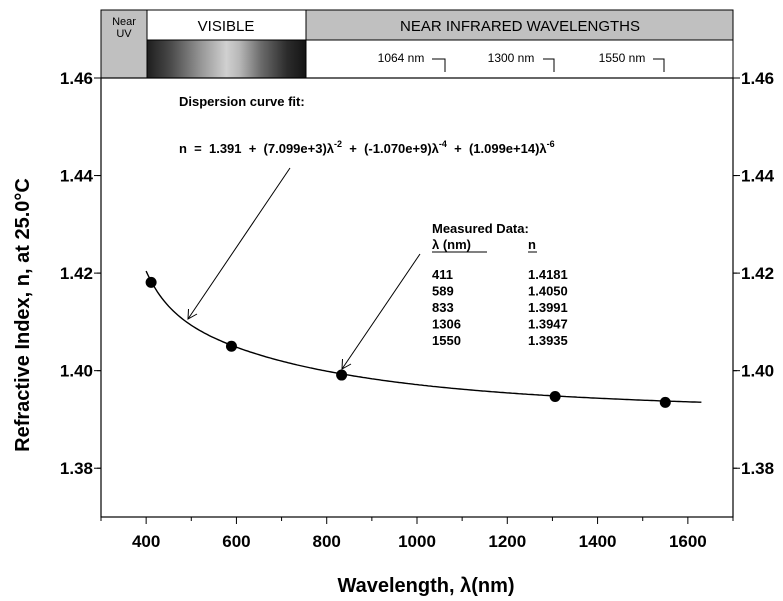 The image size is (783, 601). Describe the element at coordinates (446, 340) in the screenshot. I see `table-cell-lambda: 1550` at that location.